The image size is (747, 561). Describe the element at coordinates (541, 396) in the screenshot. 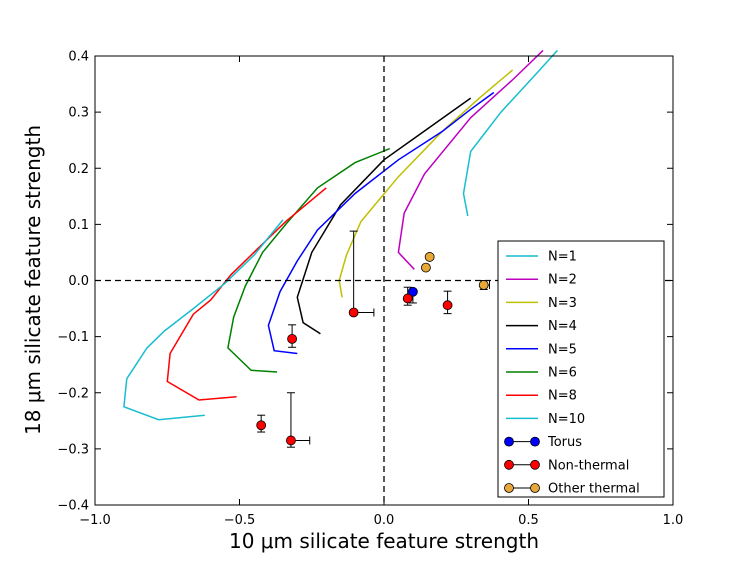

I see `legend-item-n-8: N=8` at that location.